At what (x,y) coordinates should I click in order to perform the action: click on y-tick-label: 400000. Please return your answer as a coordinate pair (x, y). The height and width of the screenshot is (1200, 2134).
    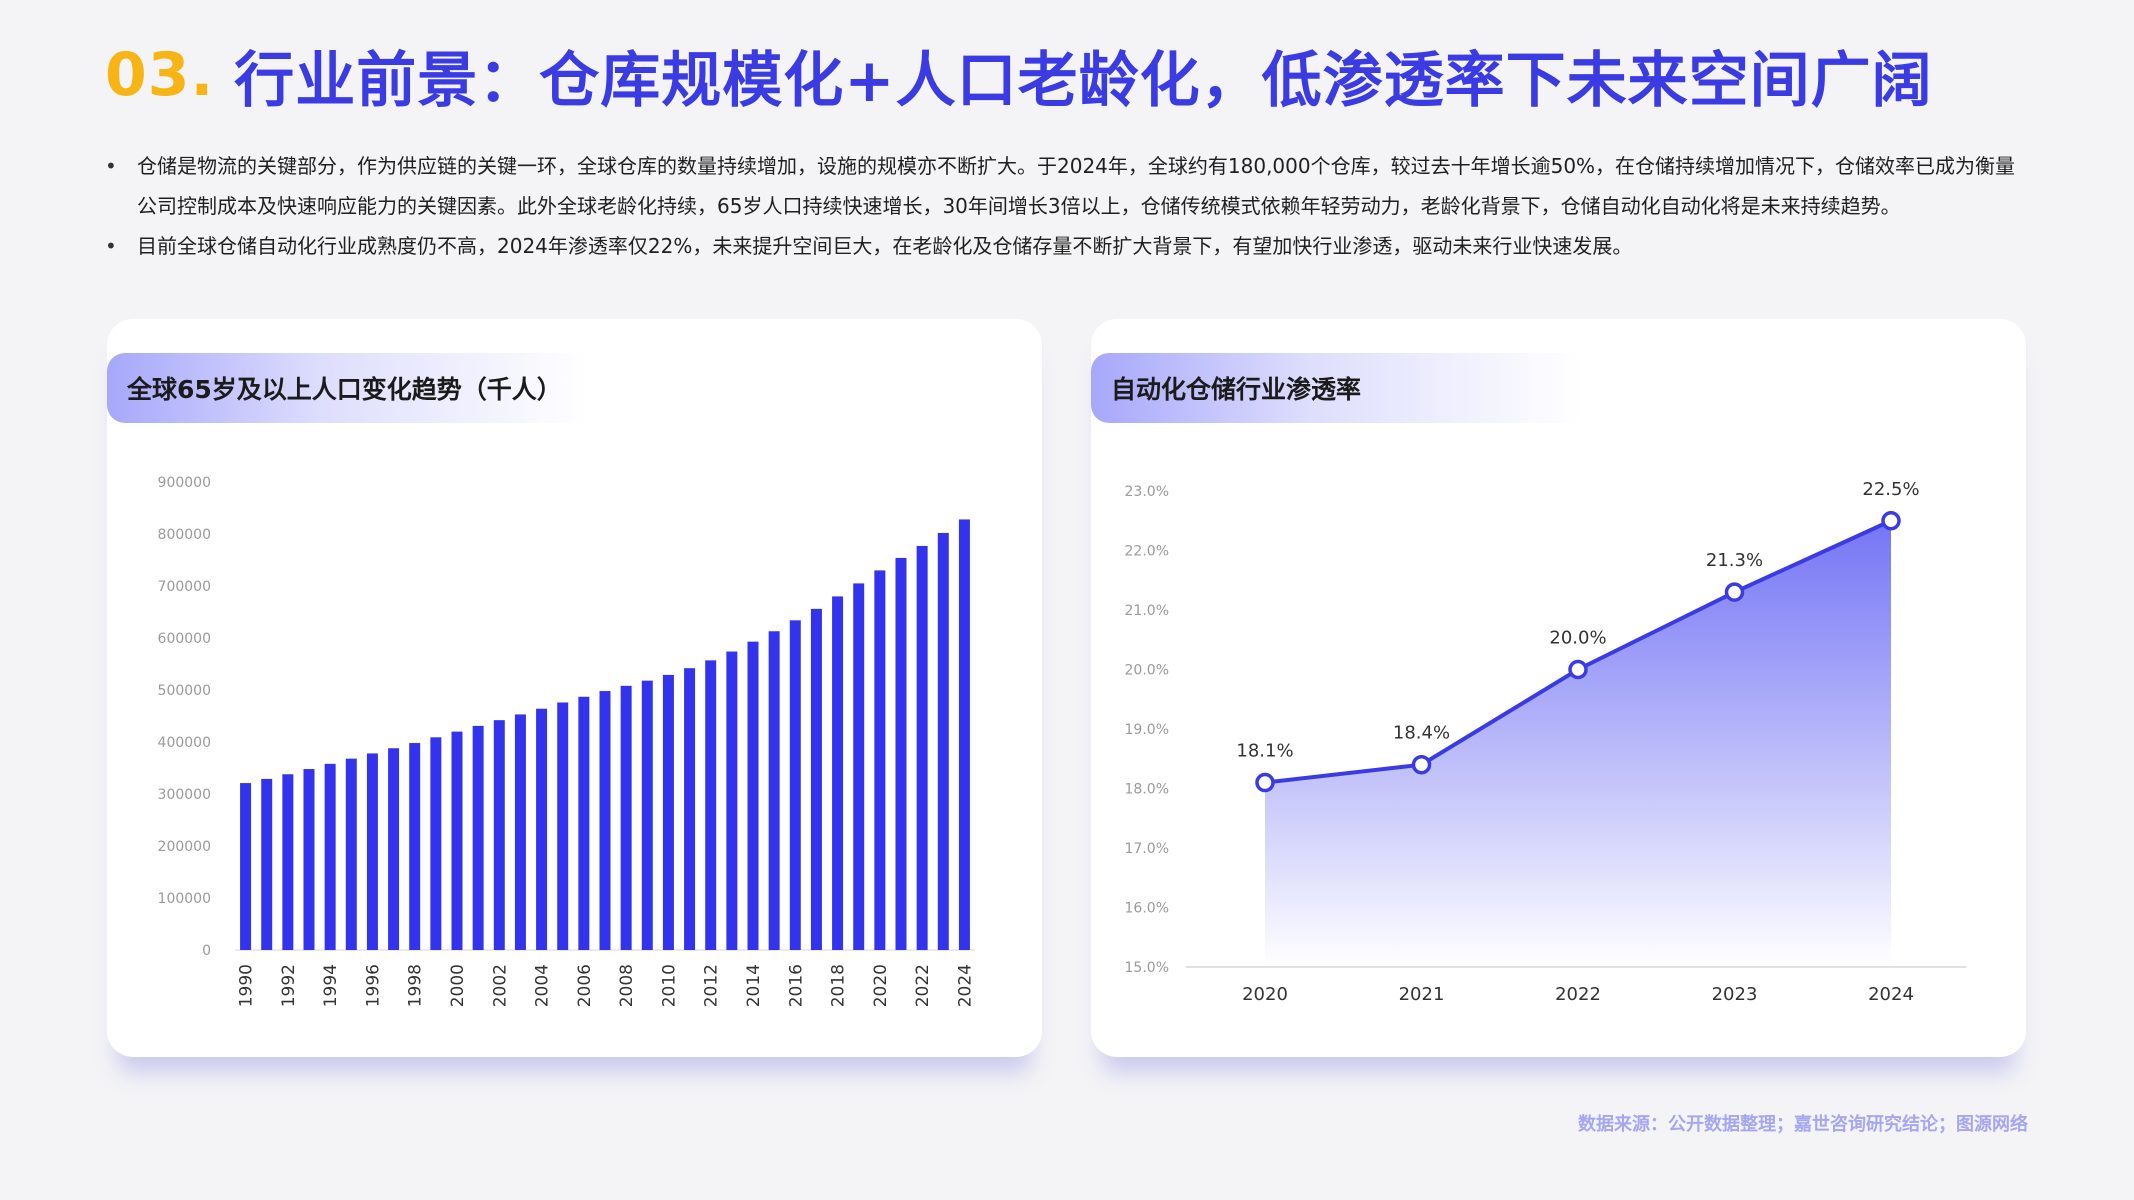
    Looking at the image, I should click on (184, 743).